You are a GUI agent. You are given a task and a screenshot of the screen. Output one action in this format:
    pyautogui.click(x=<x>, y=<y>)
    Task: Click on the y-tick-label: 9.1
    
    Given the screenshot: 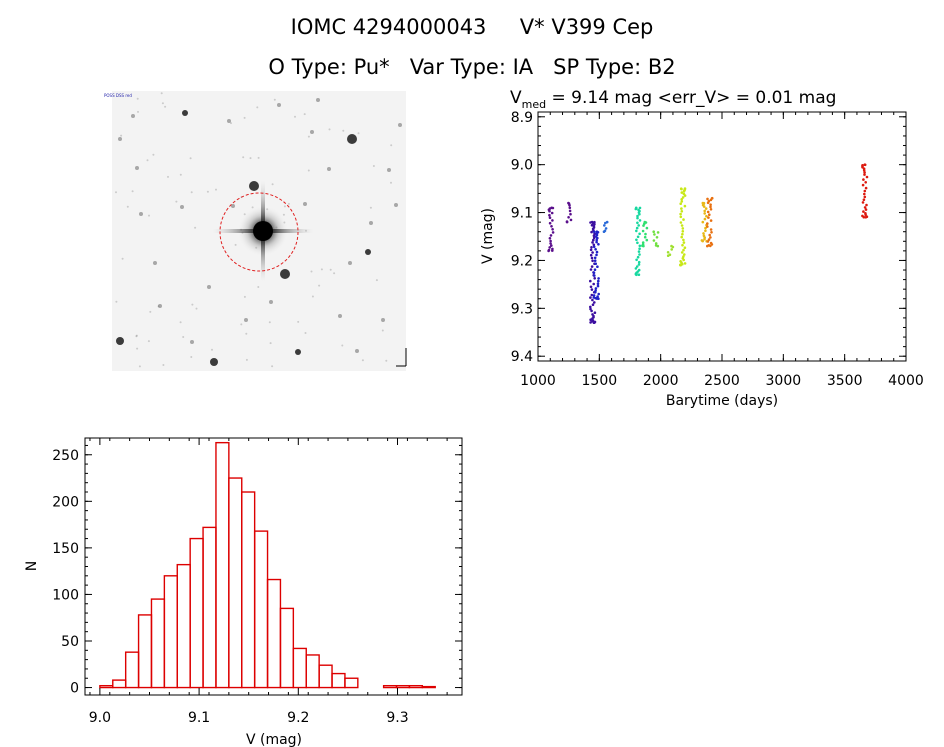 What is the action you would take?
    pyautogui.click(x=522, y=214)
    